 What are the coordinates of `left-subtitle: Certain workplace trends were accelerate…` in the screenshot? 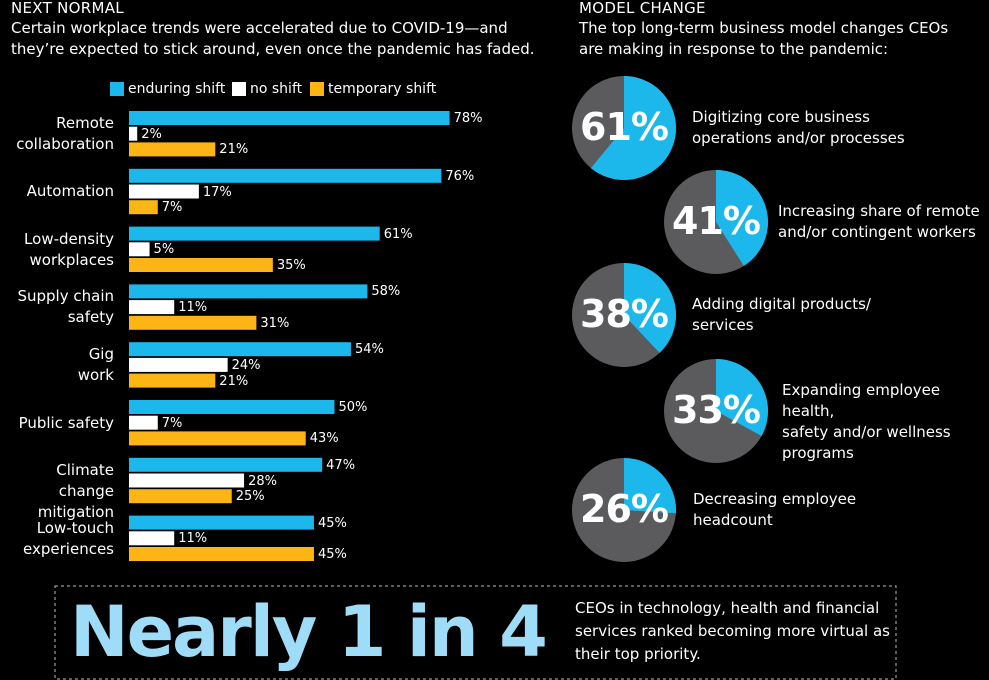 It's located at (273, 38).